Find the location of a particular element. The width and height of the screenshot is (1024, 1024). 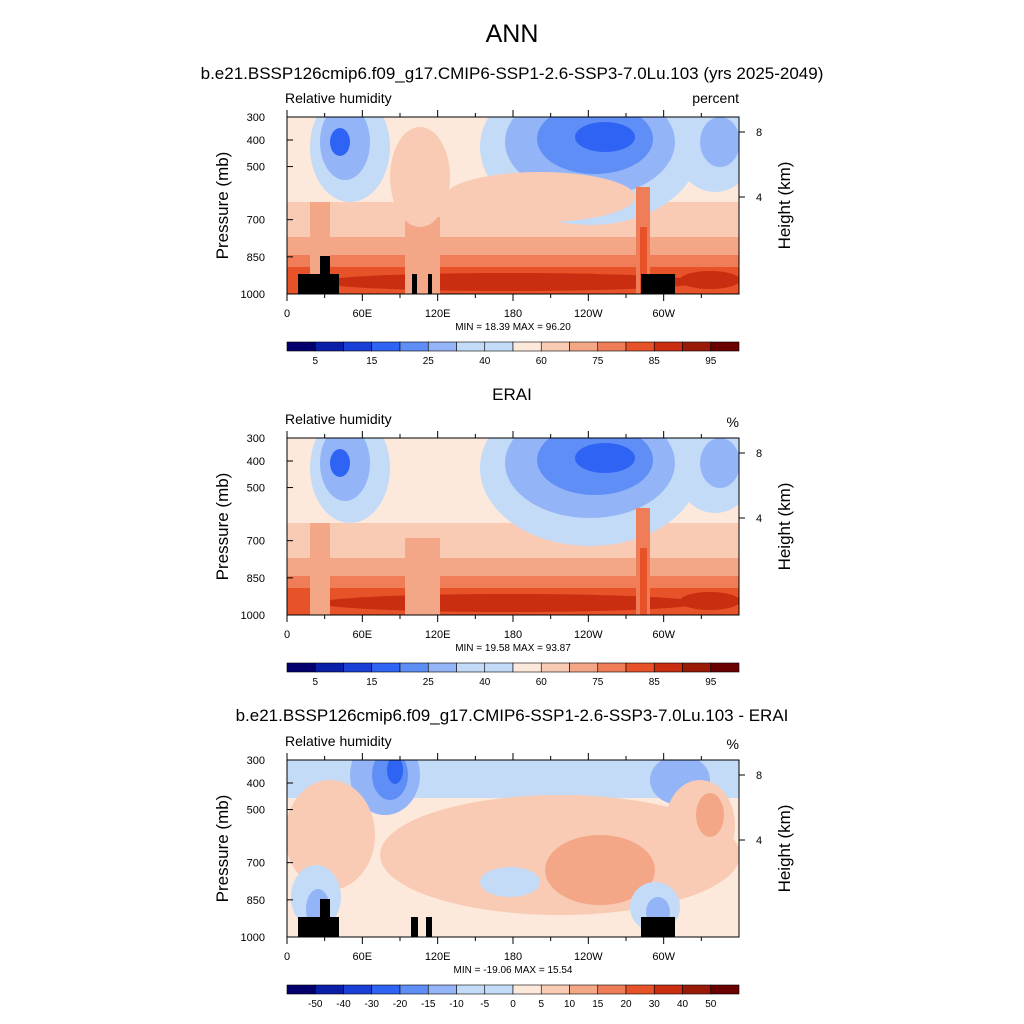

main-title: ANN is located at coordinates (512, 34).